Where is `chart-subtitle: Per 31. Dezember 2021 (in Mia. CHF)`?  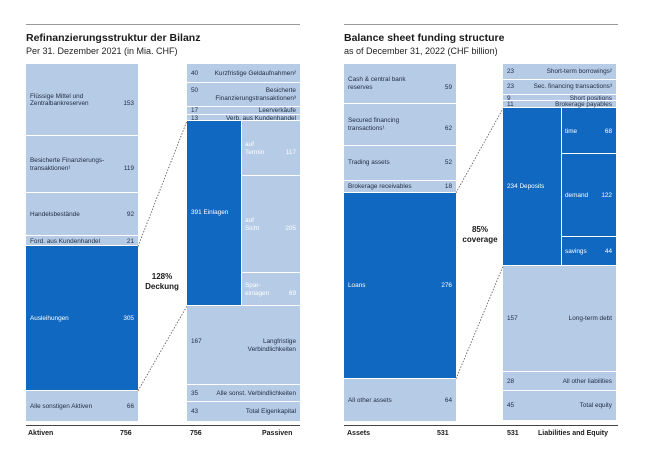
chart-subtitle: Per 31. Dezember 2021 (in Mia. CHF) is located at coordinates (102, 51).